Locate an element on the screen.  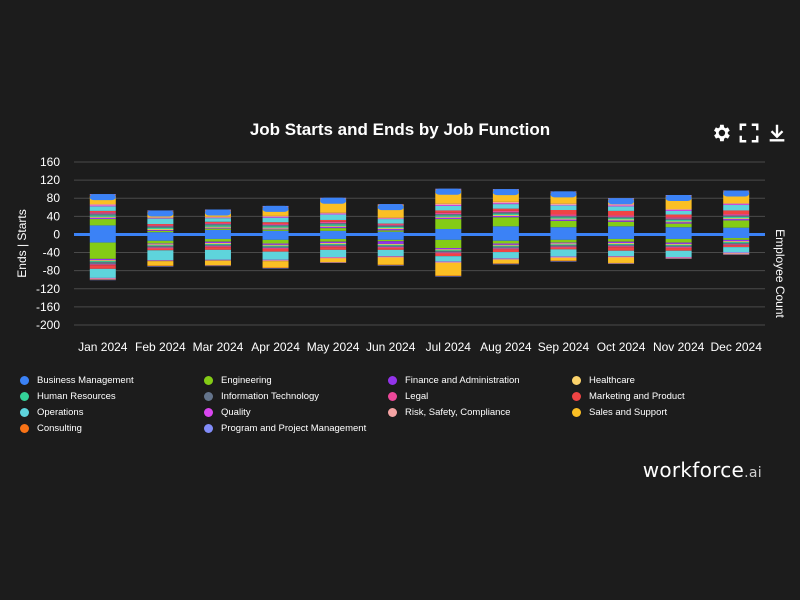
x-tick-label: Jun 2024 is located at coordinates (391, 347).